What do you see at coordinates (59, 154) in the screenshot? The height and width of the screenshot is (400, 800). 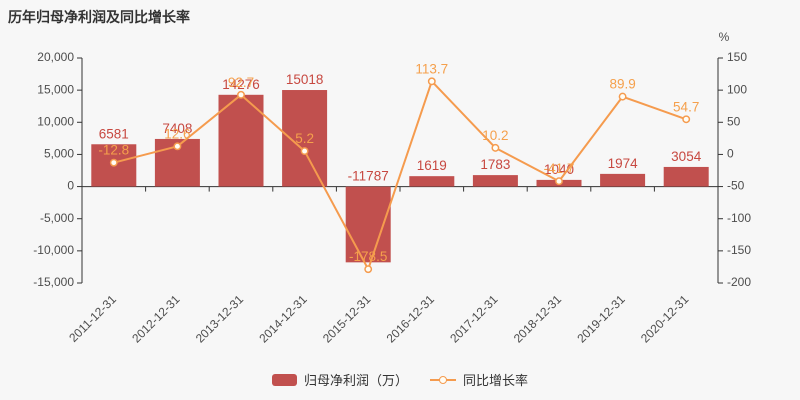 I see `left-axis-tick-label: 5,000` at bounding box center [59, 154].